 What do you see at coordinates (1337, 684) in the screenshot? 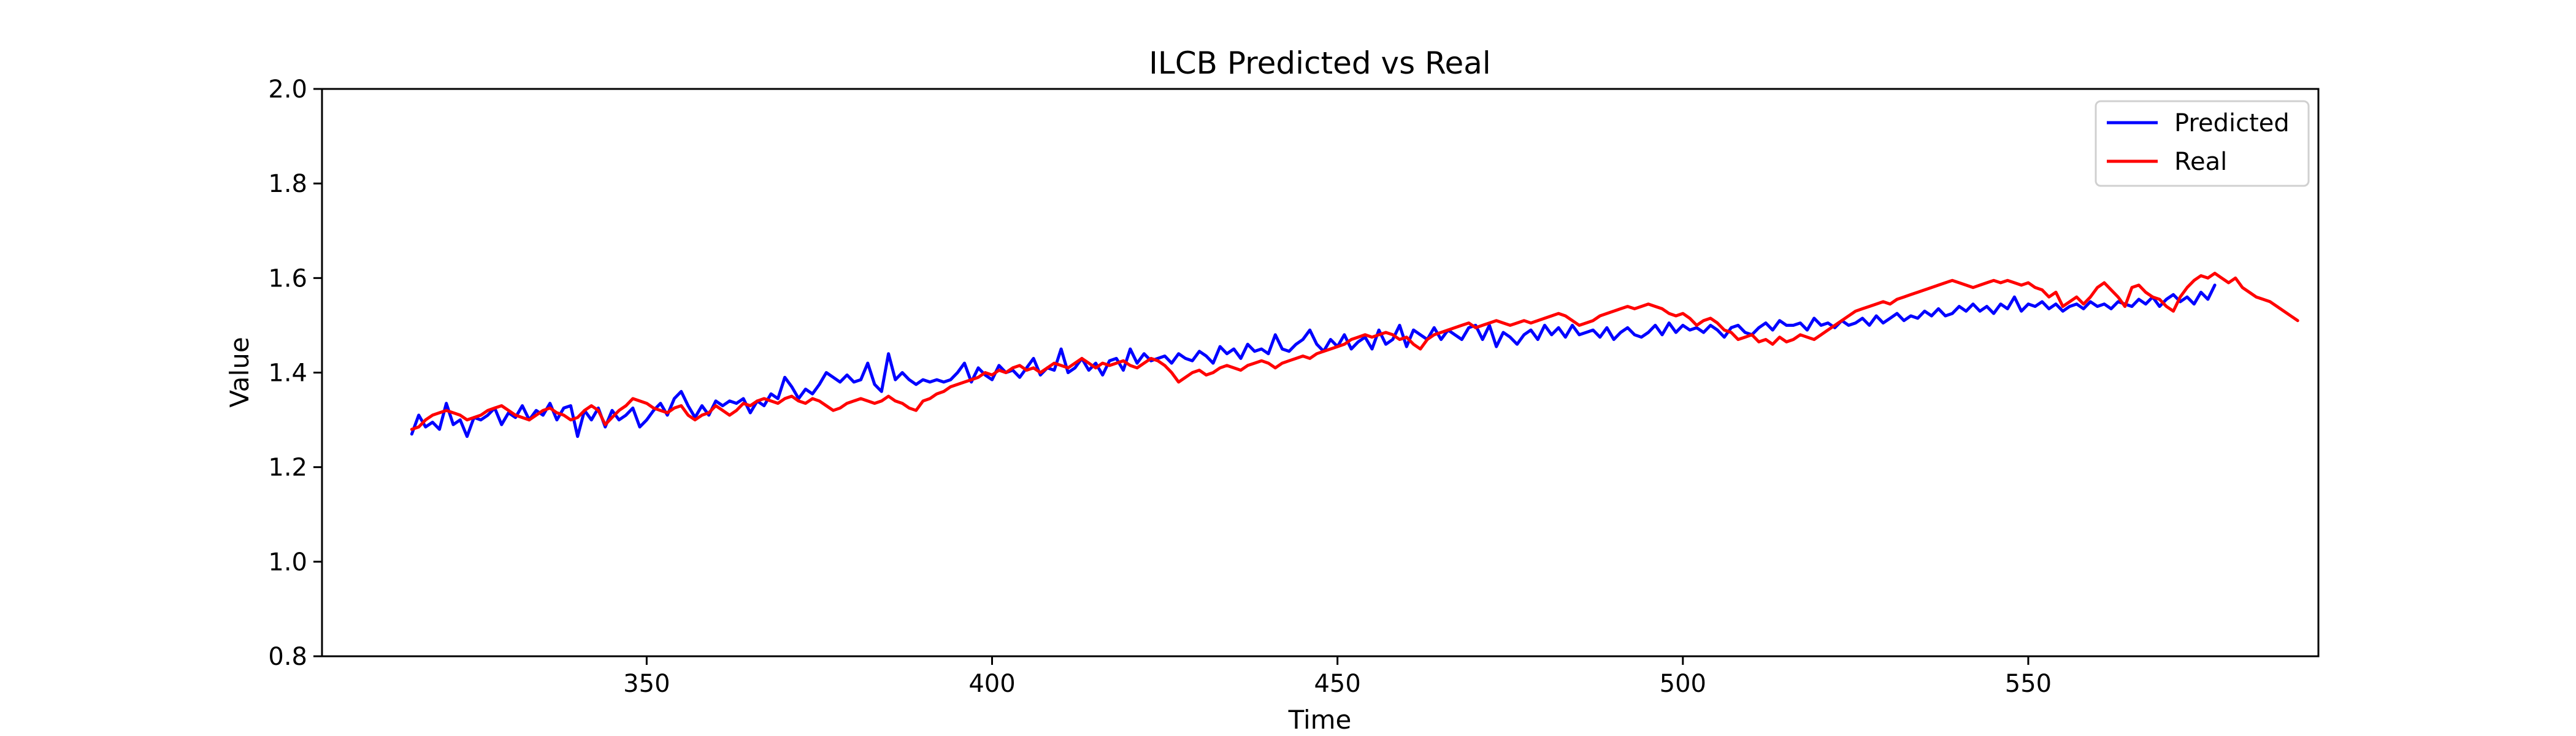
I see `x-tick-label: 450` at bounding box center [1337, 684].